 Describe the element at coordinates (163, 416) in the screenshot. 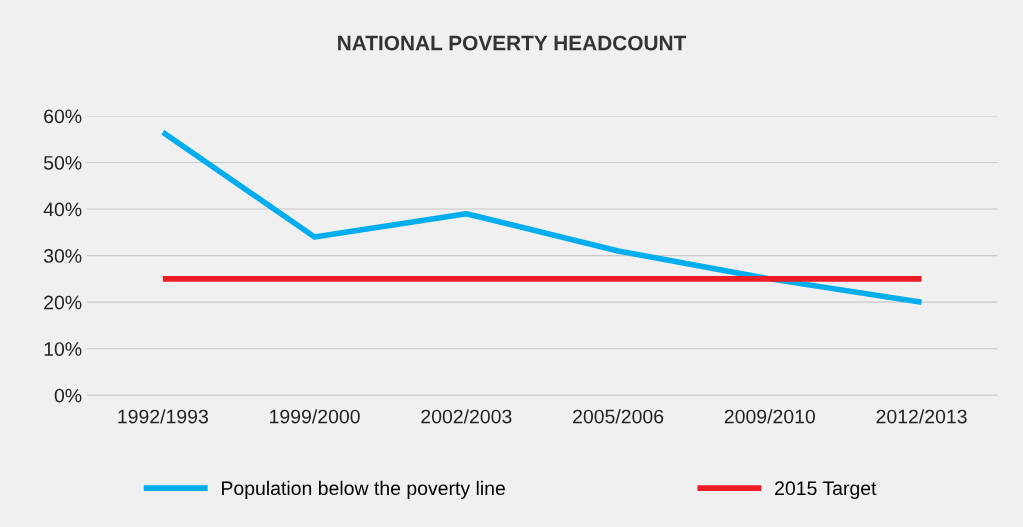

I see `x-tick-label: 1992/1993` at that location.